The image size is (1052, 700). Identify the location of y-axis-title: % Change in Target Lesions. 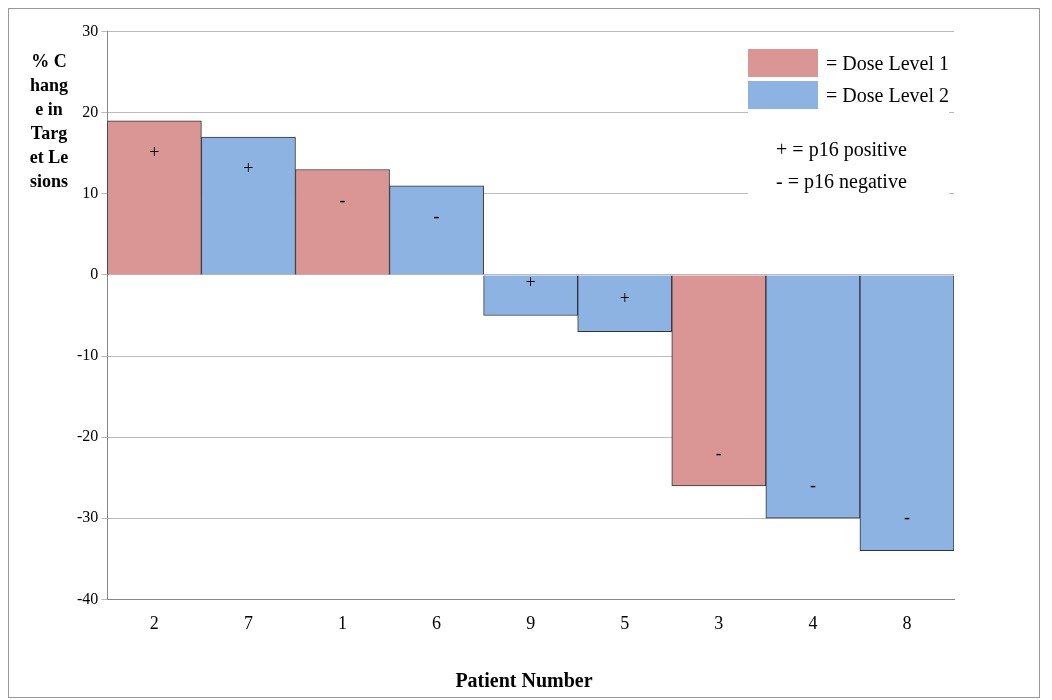
(49, 121).